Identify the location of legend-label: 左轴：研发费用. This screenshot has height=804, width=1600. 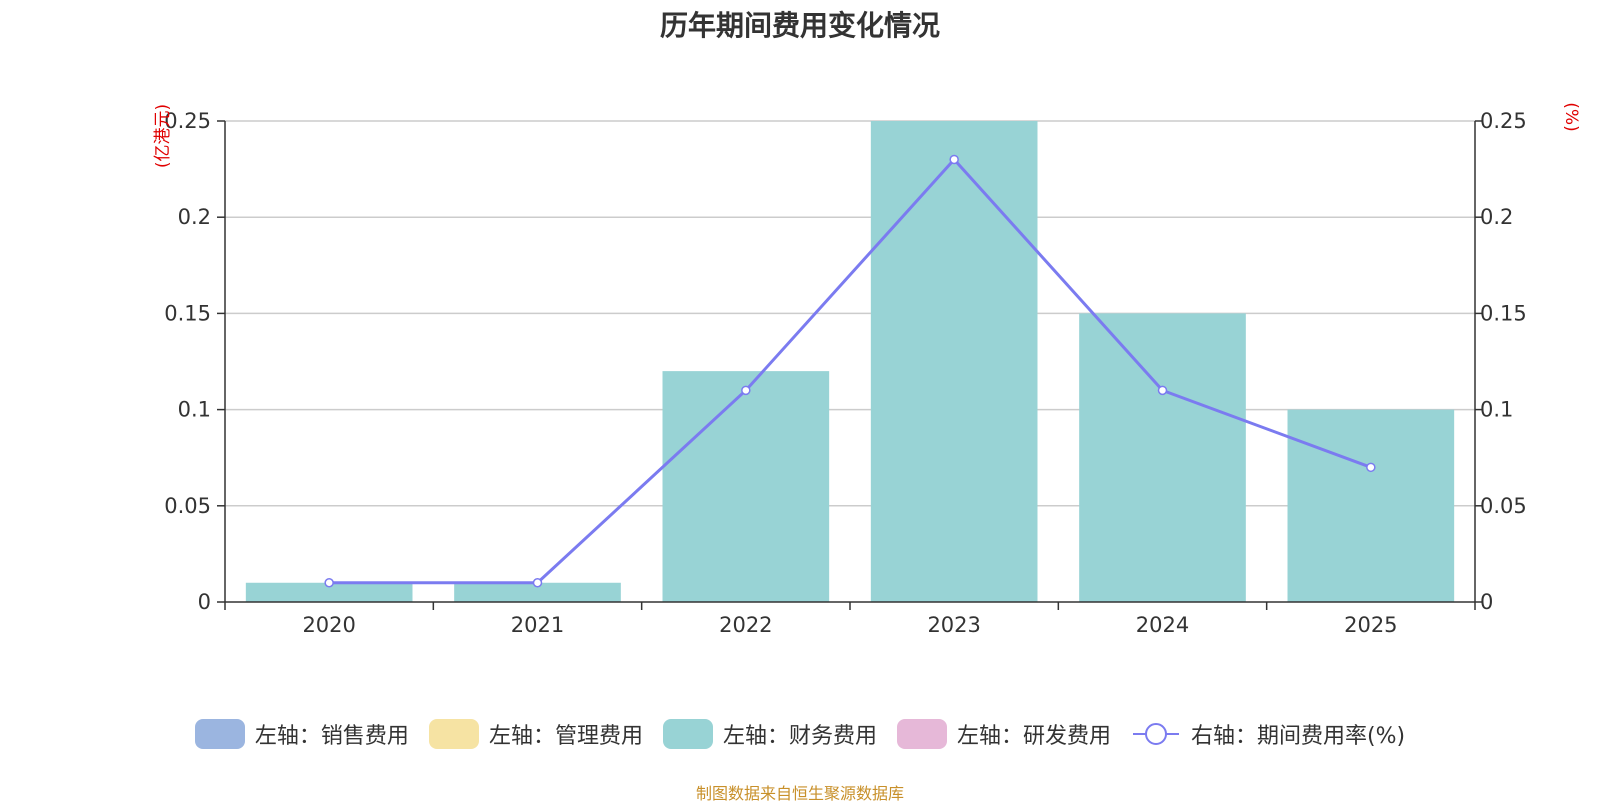
(1033, 736).